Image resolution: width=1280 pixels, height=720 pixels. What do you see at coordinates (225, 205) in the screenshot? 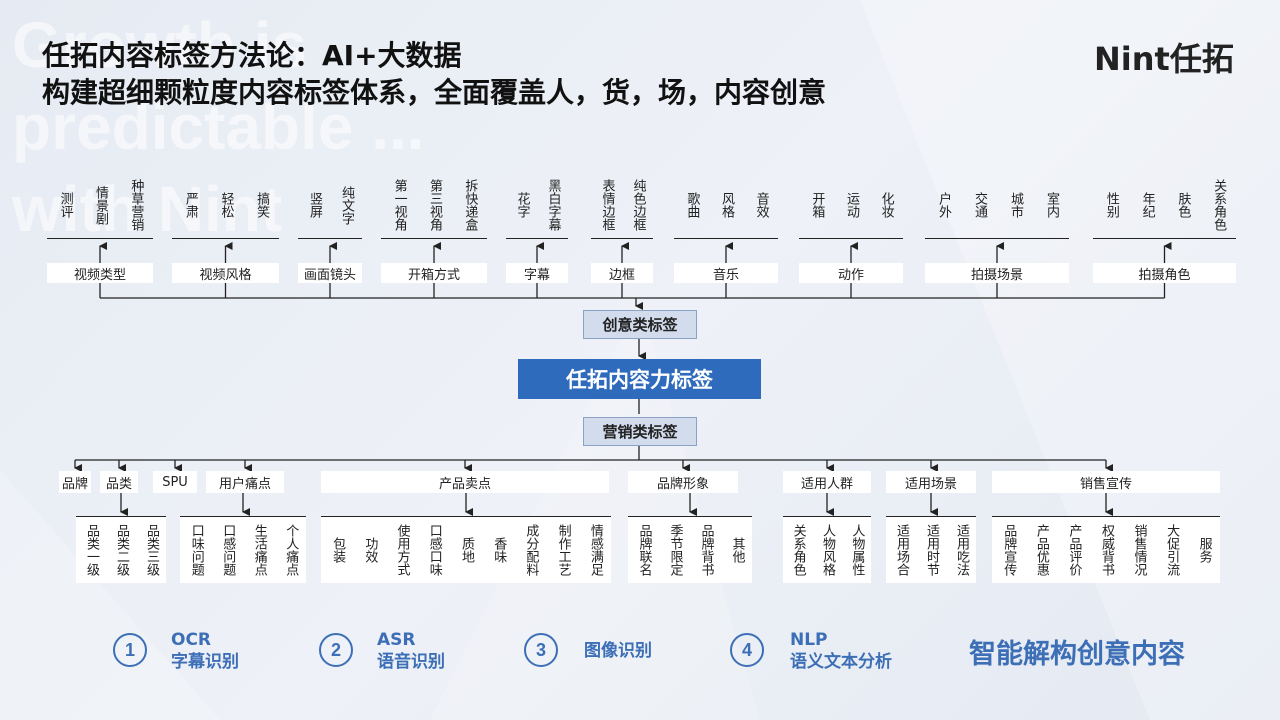
I see `creative-items-group: 严肃 轻松 搞笑` at bounding box center [225, 205].